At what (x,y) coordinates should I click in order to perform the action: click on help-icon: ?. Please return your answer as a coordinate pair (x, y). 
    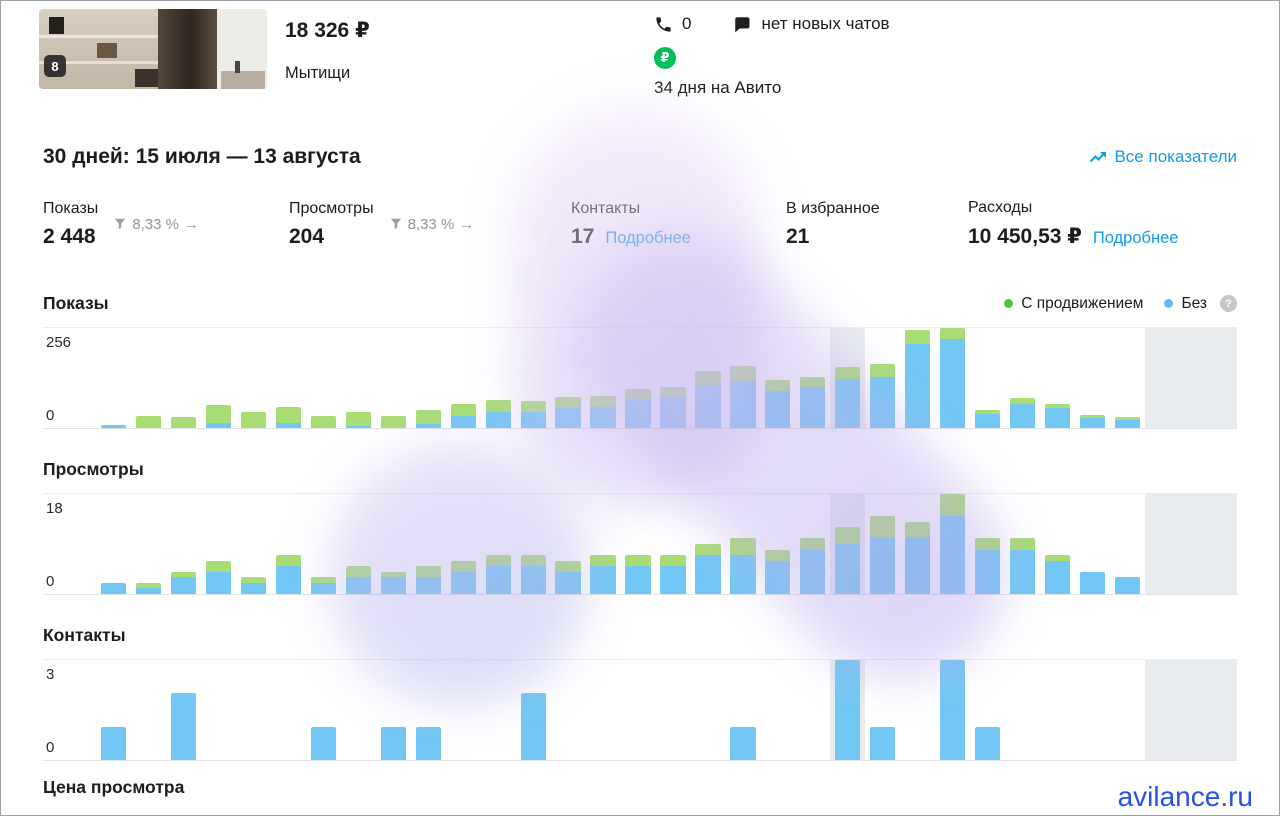
    Looking at the image, I should click on (1228, 303).